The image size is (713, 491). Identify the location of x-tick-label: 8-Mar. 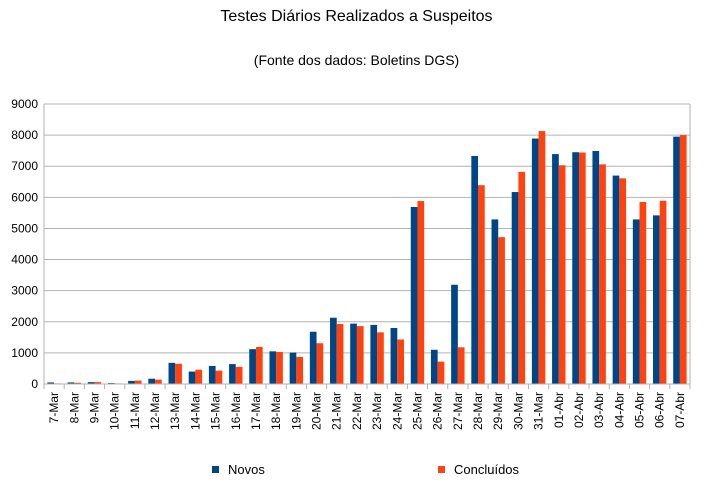
(74, 407).